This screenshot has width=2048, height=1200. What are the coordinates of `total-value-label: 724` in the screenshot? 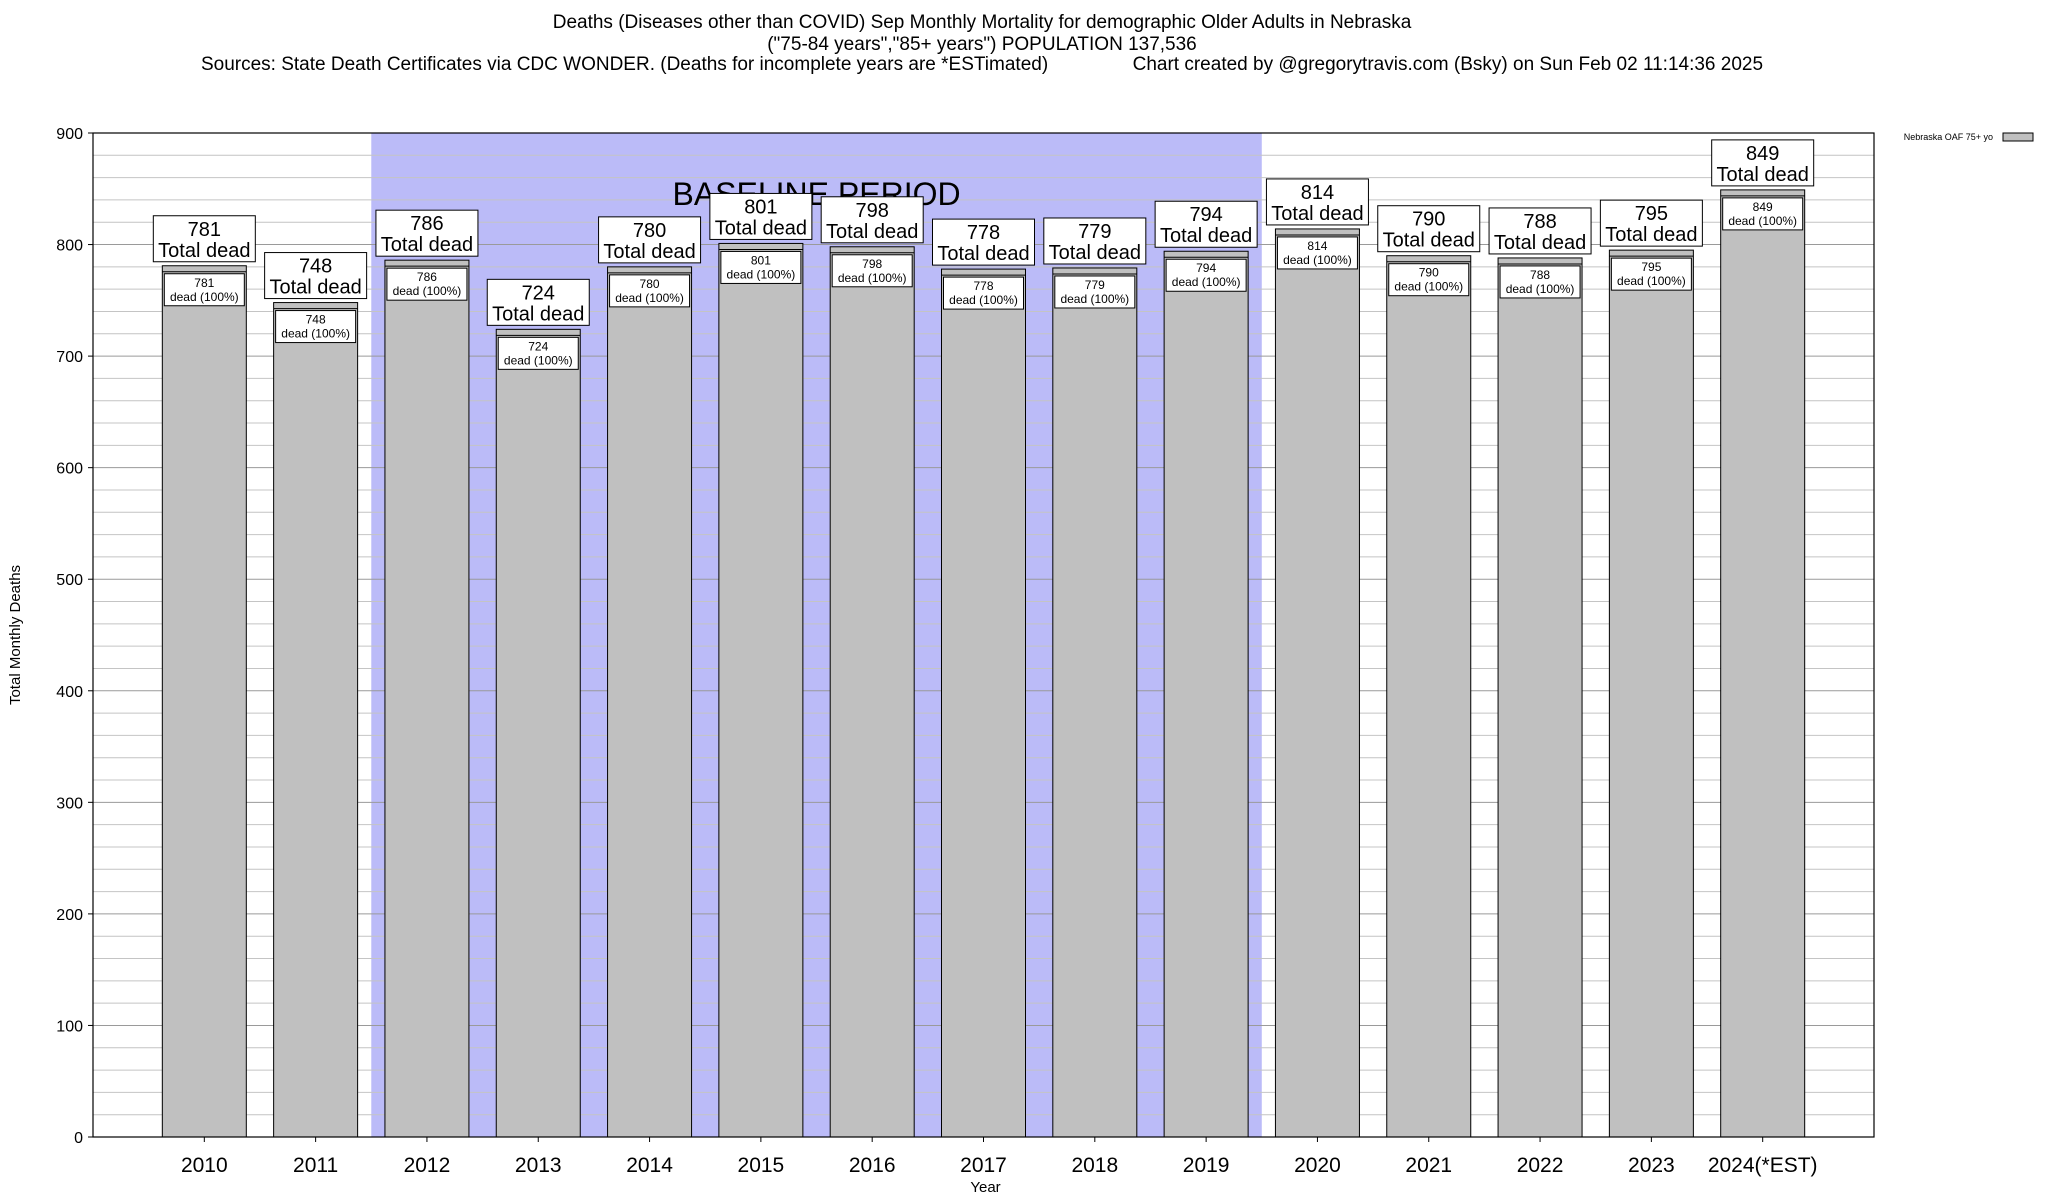 It's located at (538, 293).